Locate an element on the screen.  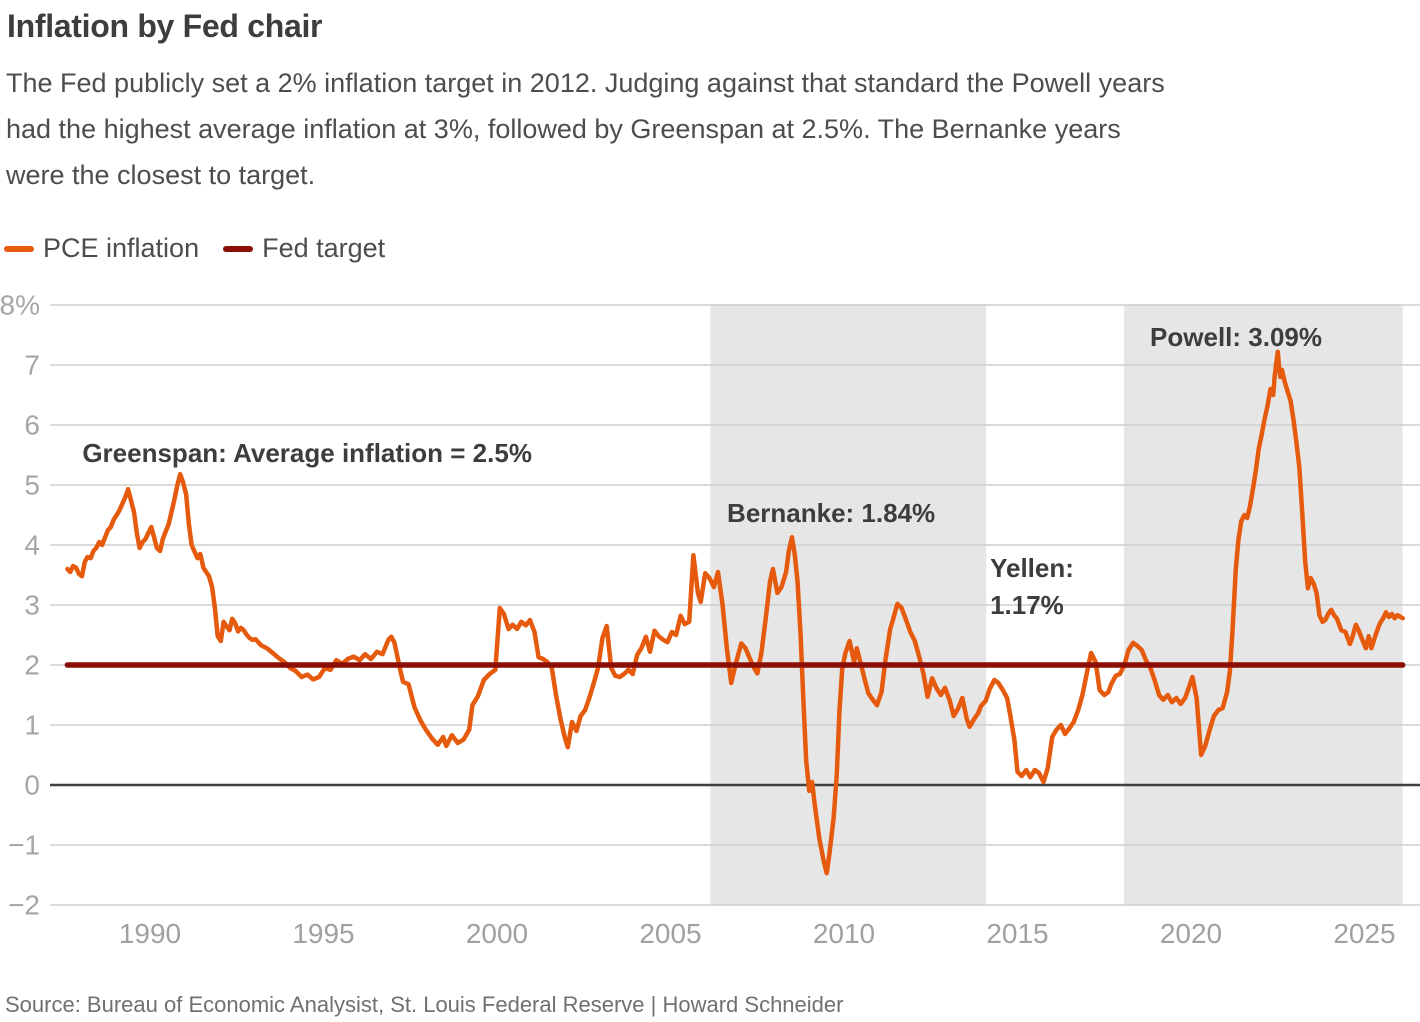
page-title: Inflation by Fed chair is located at coordinates (165, 26).